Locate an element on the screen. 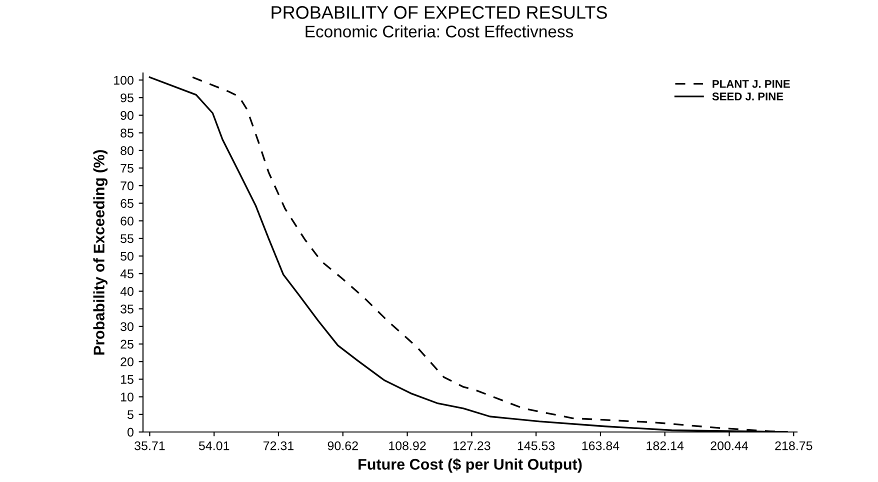 This screenshot has width=878, height=482. x-tick-label: 72.31 is located at coordinates (278, 445).